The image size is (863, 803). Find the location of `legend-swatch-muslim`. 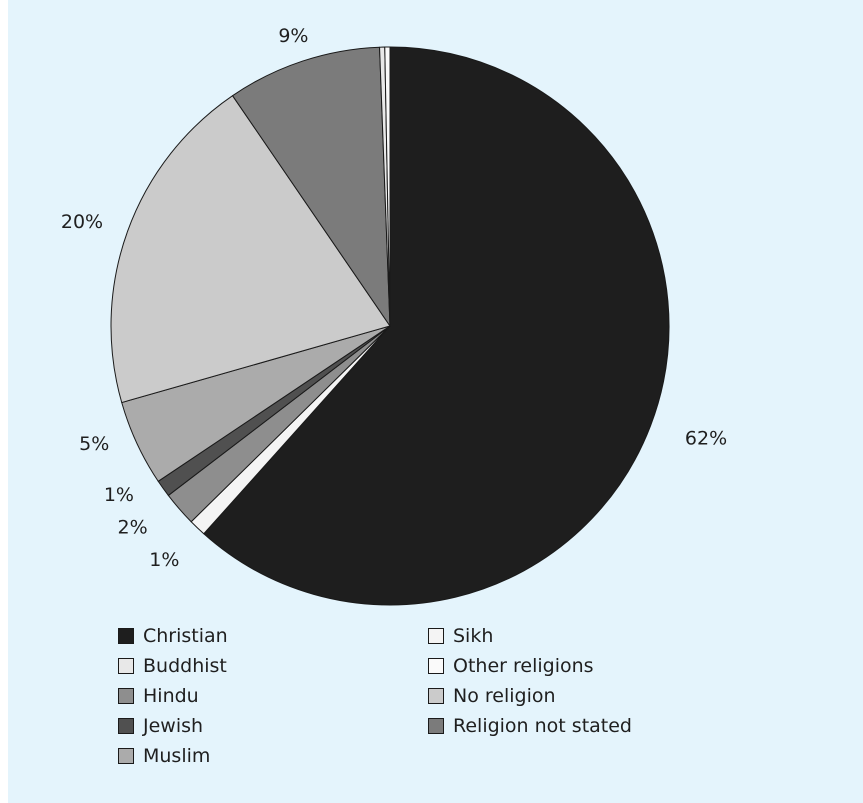

legend-swatch-muslim is located at coordinates (126, 756).